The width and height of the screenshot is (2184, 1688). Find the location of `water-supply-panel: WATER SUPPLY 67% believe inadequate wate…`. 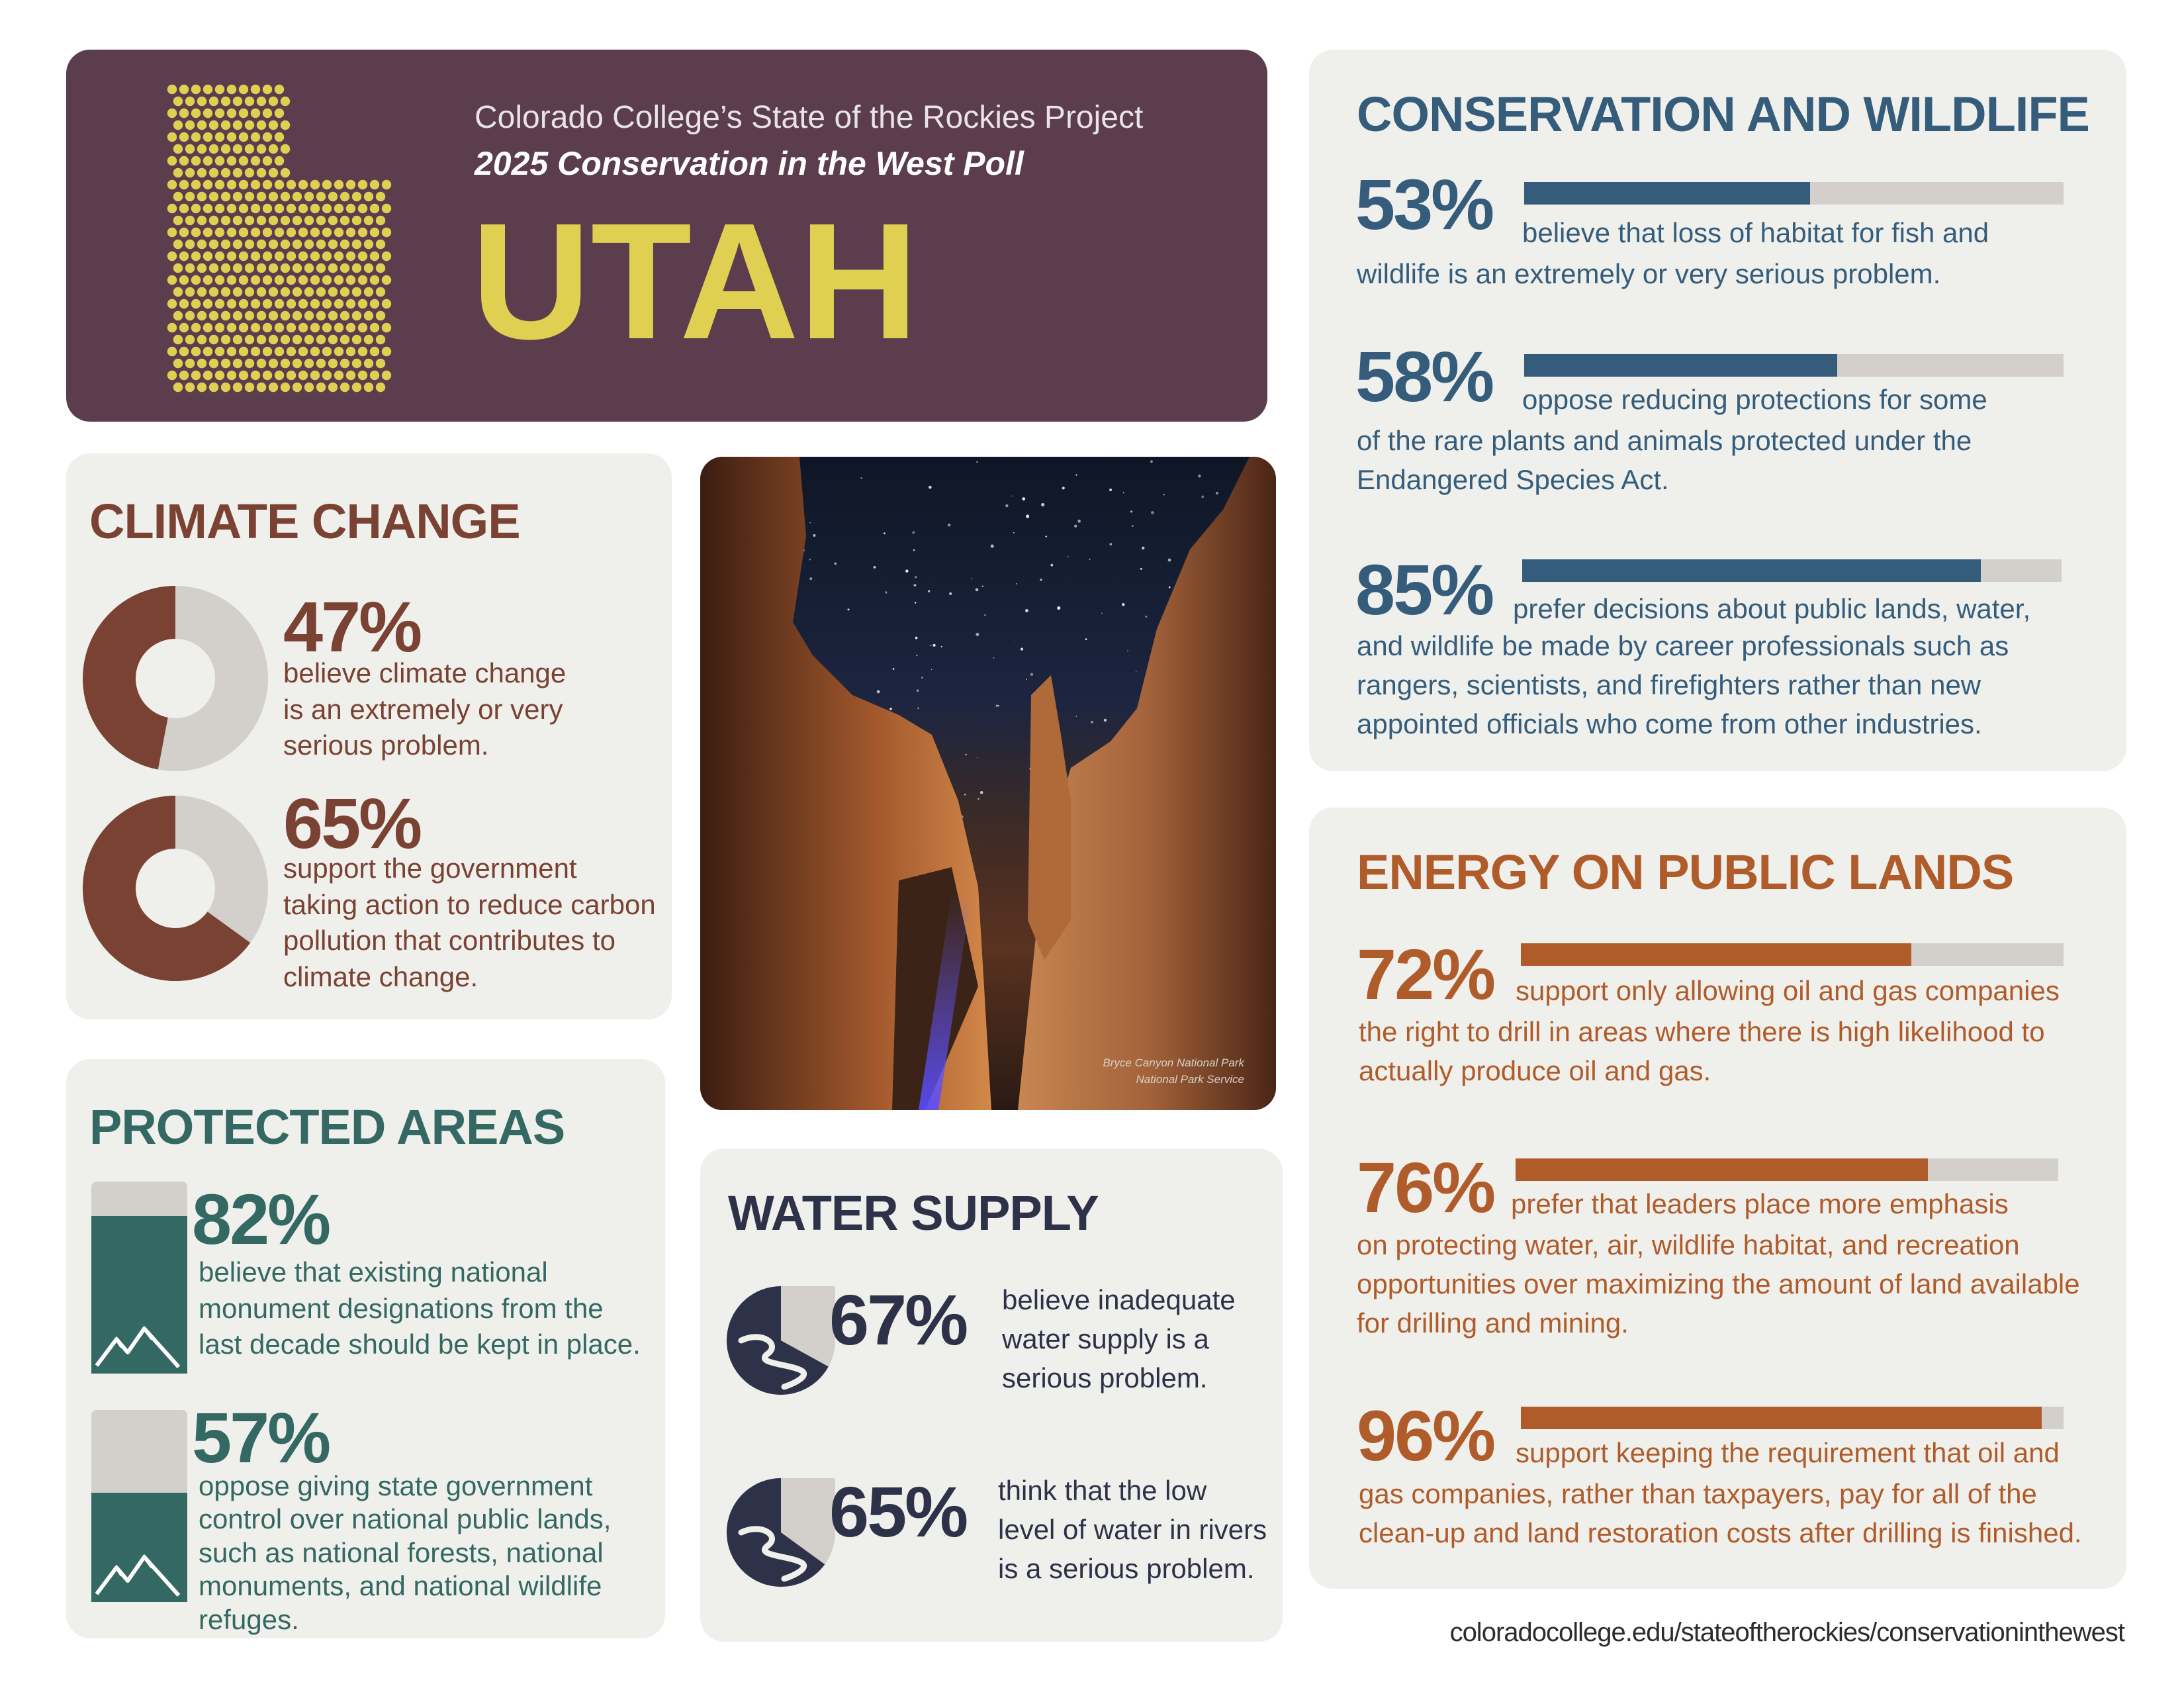

water-supply-panel: WATER SUPPLY 67% believe inadequate wate… is located at coordinates (991, 1395).